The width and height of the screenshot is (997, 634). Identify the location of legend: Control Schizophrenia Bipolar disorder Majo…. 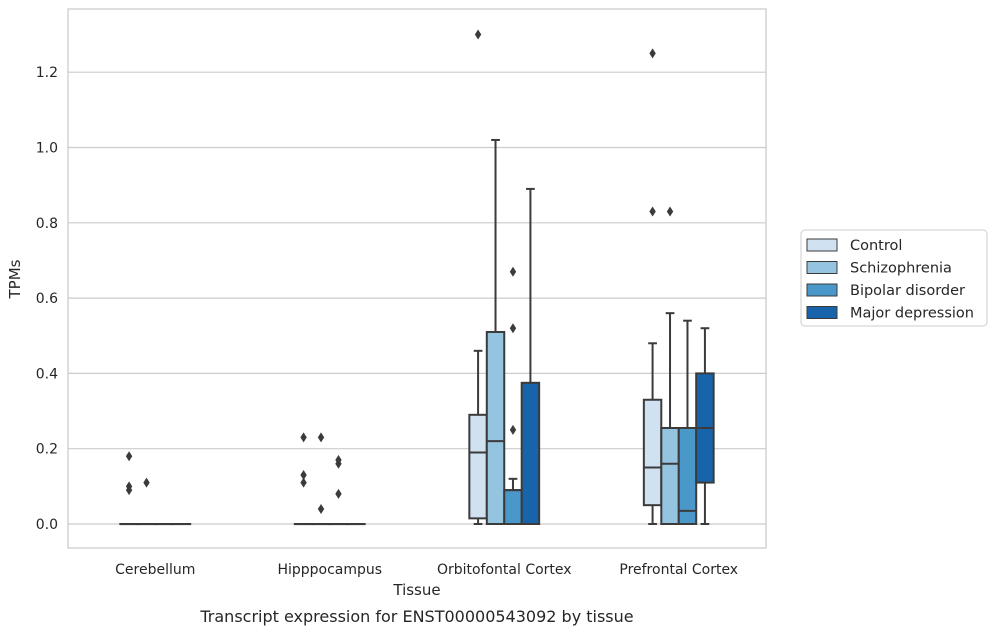
(894, 278).